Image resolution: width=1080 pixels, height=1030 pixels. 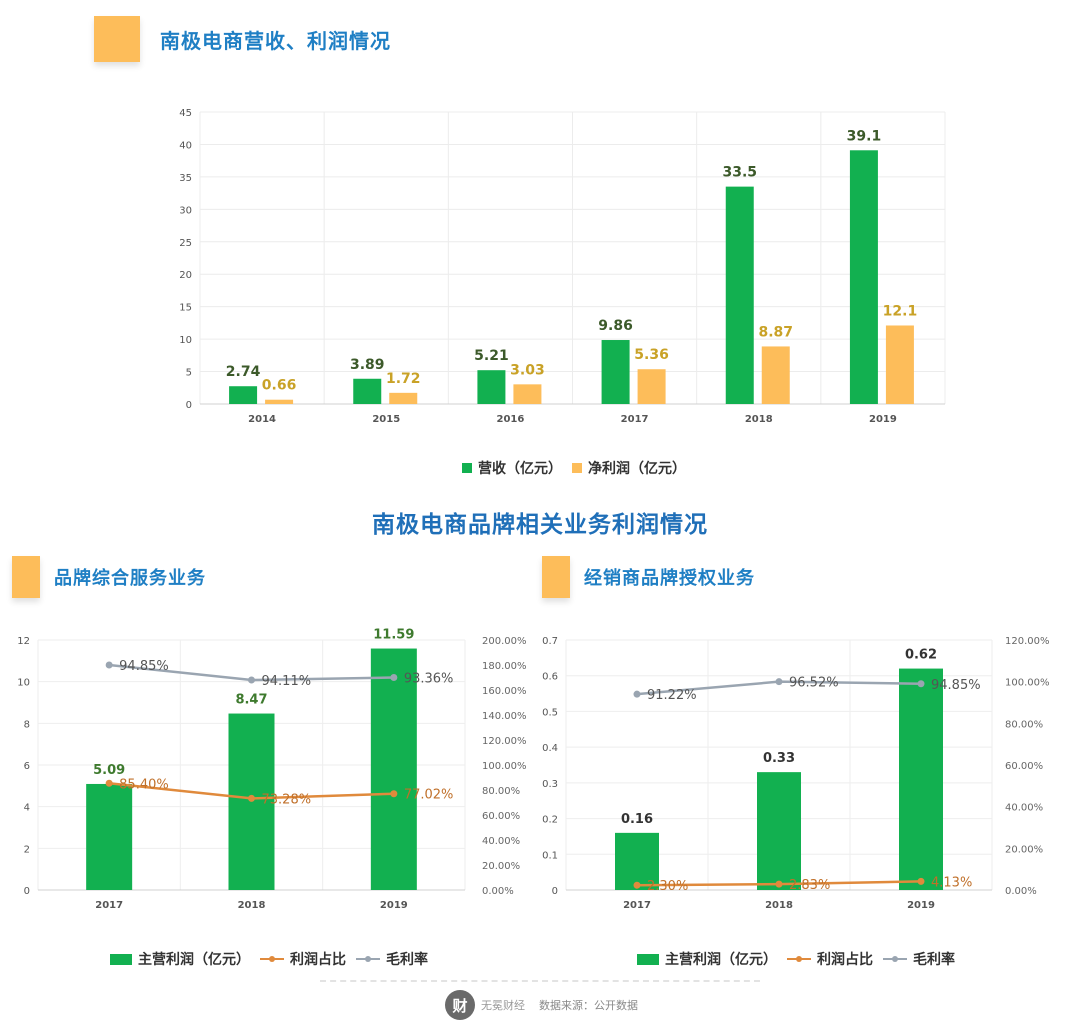 What do you see at coordinates (189, 405) in the screenshot?
I see `y-tick-label: 0` at bounding box center [189, 405].